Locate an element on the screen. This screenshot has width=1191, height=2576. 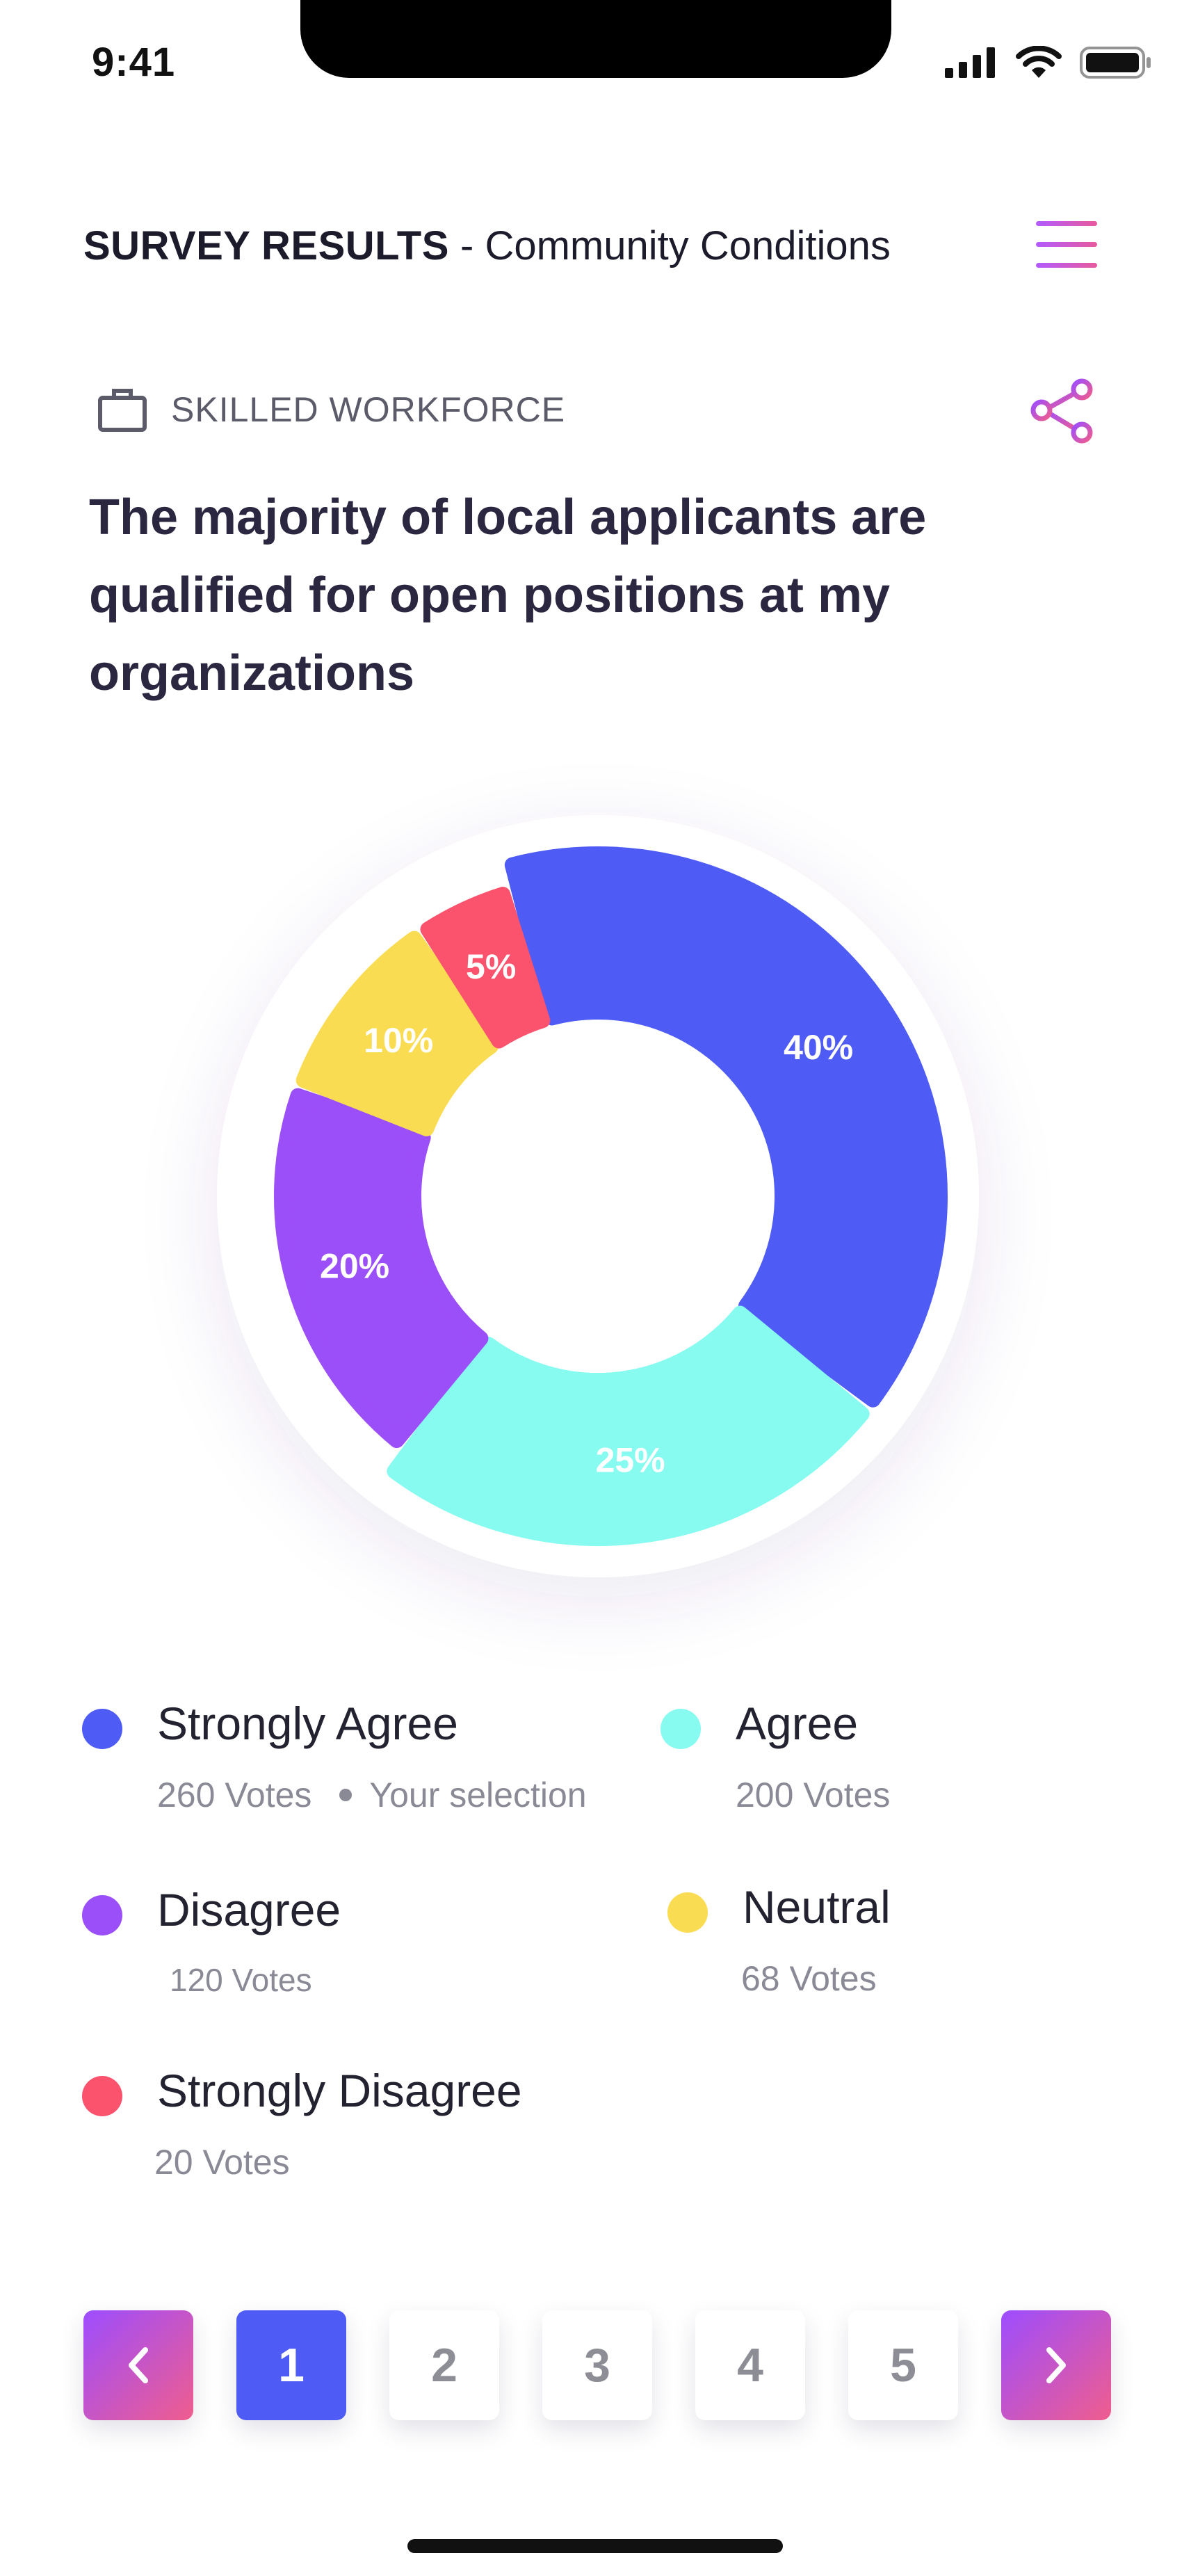
chevron-right-icon is located at coordinates (1056, 2365).